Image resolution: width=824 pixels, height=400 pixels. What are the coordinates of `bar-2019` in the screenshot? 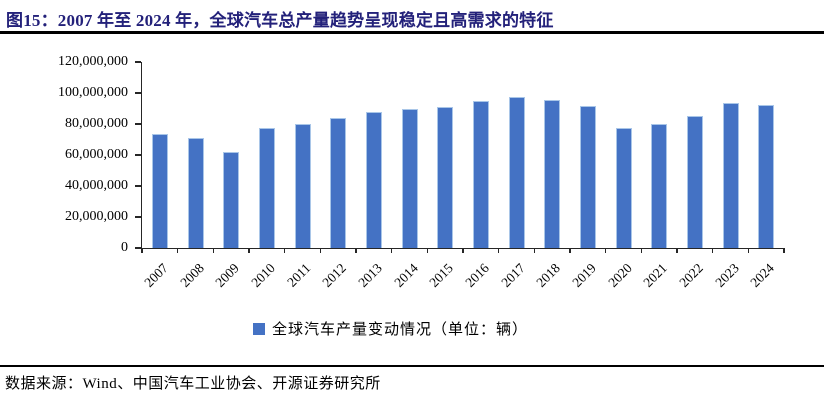 It's located at (587, 176).